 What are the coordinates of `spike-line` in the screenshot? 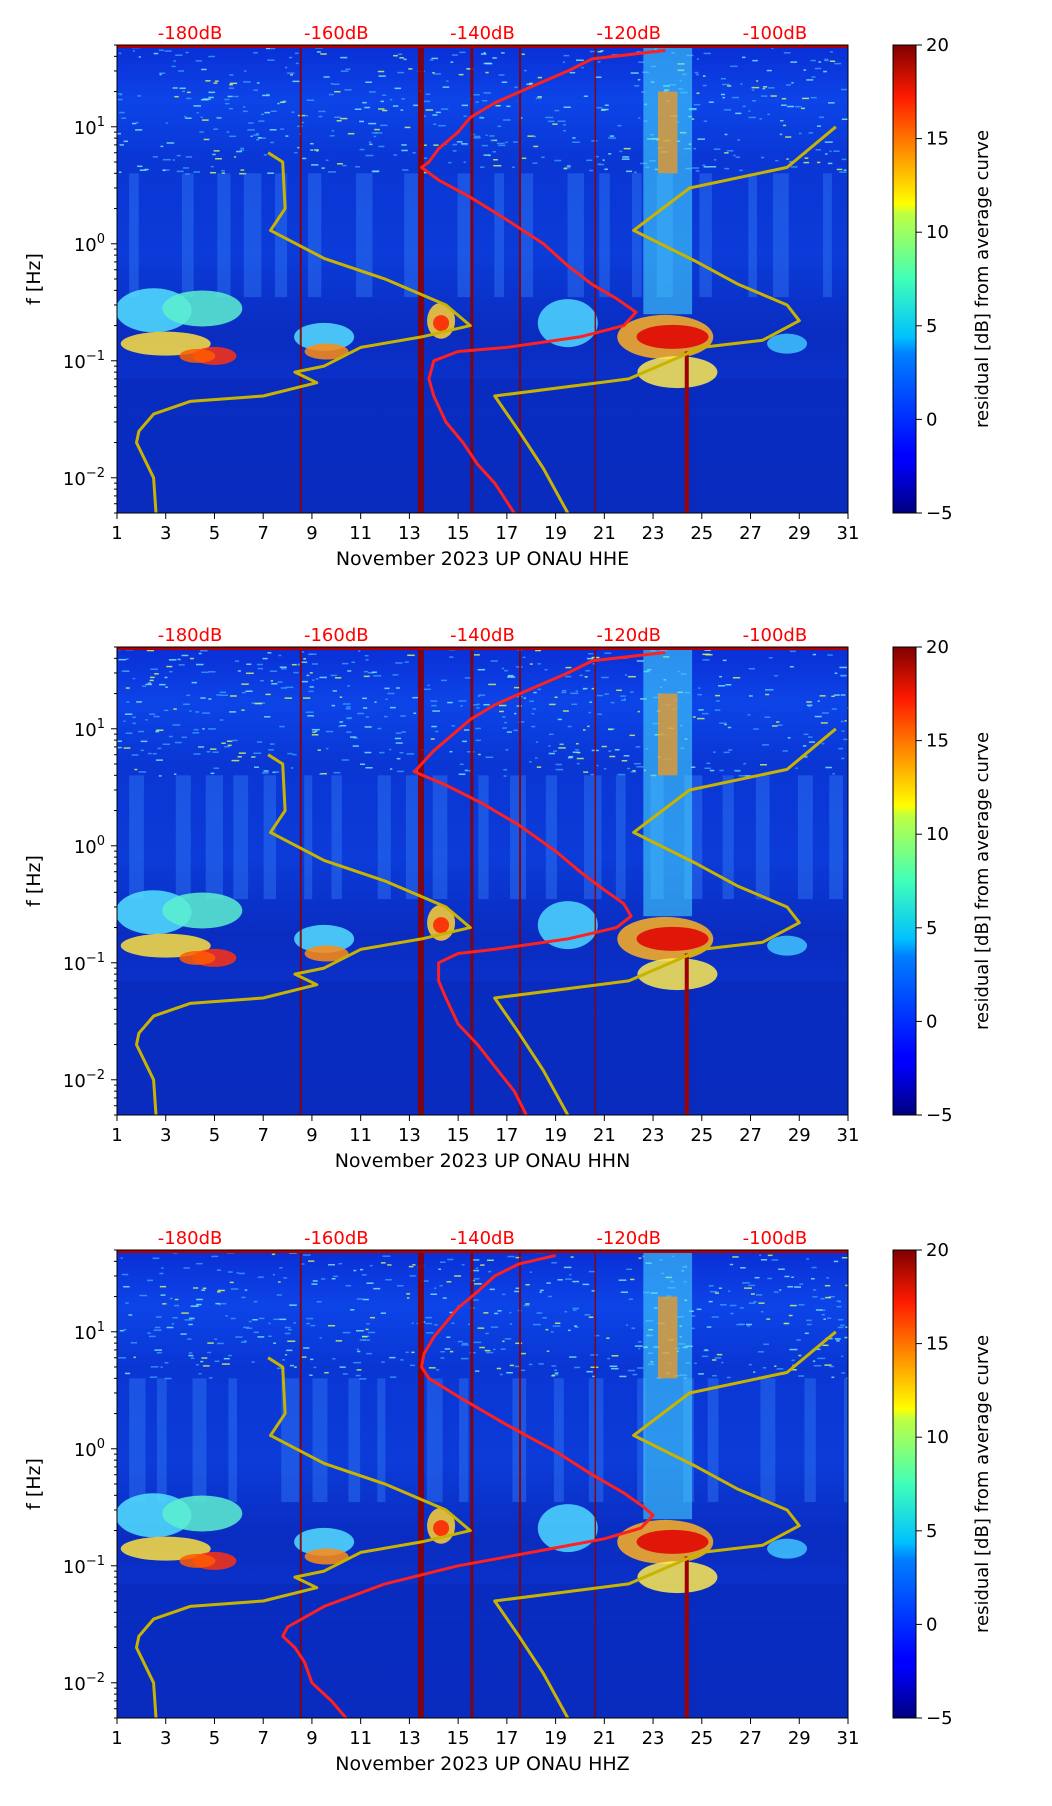 It's located at (686, 1034).